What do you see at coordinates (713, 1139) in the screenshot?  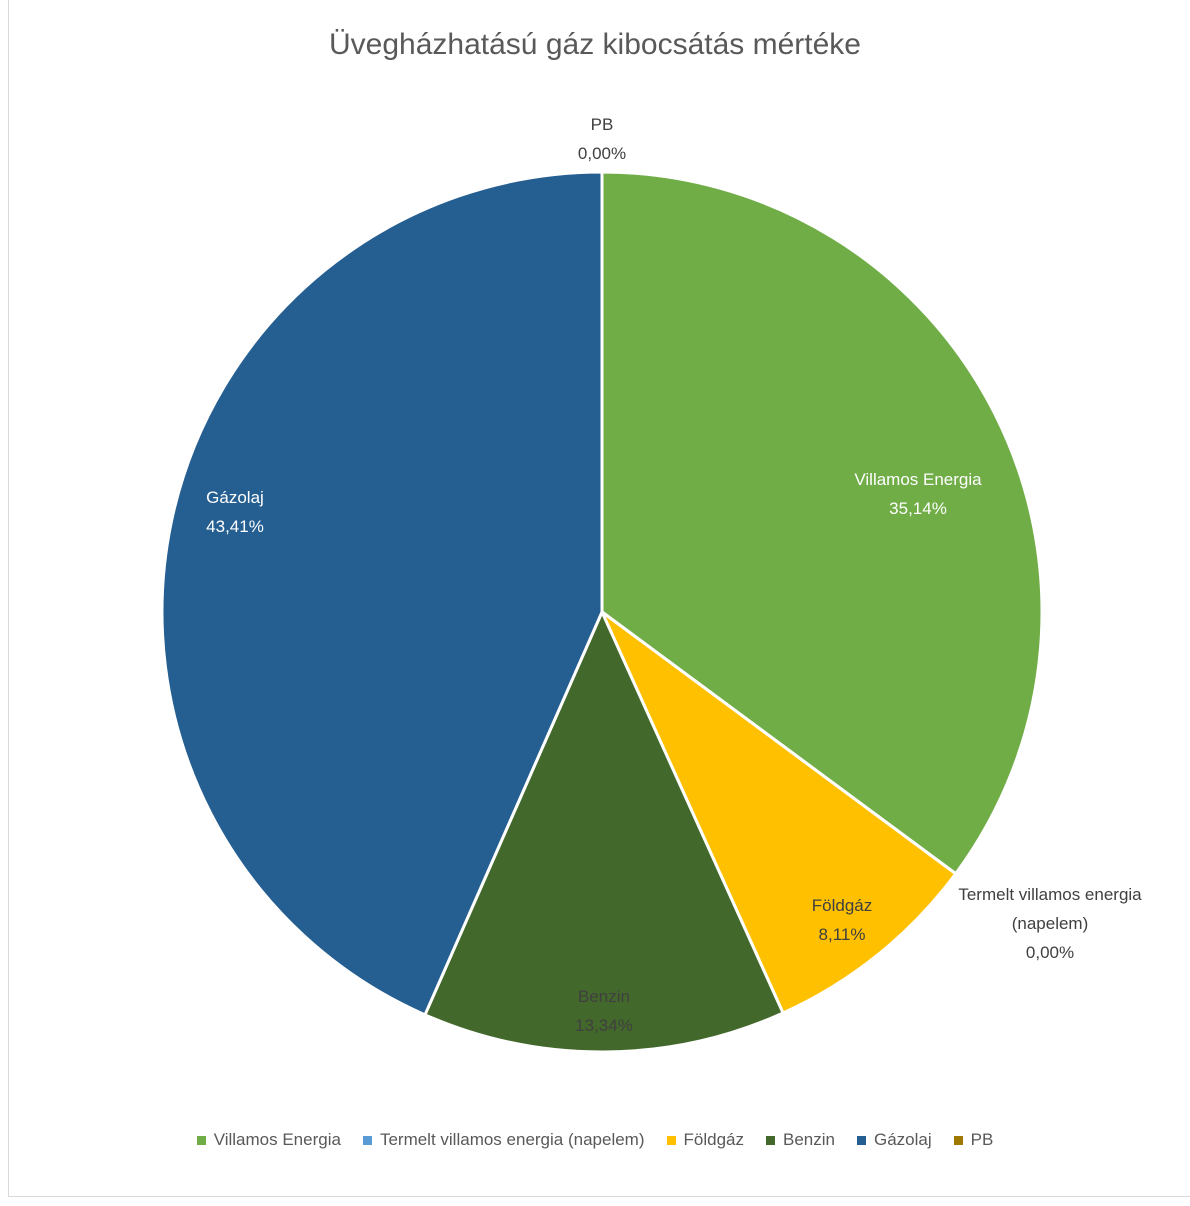 I see `legend-label: Földgáz` at bounding box center [713, 1139].